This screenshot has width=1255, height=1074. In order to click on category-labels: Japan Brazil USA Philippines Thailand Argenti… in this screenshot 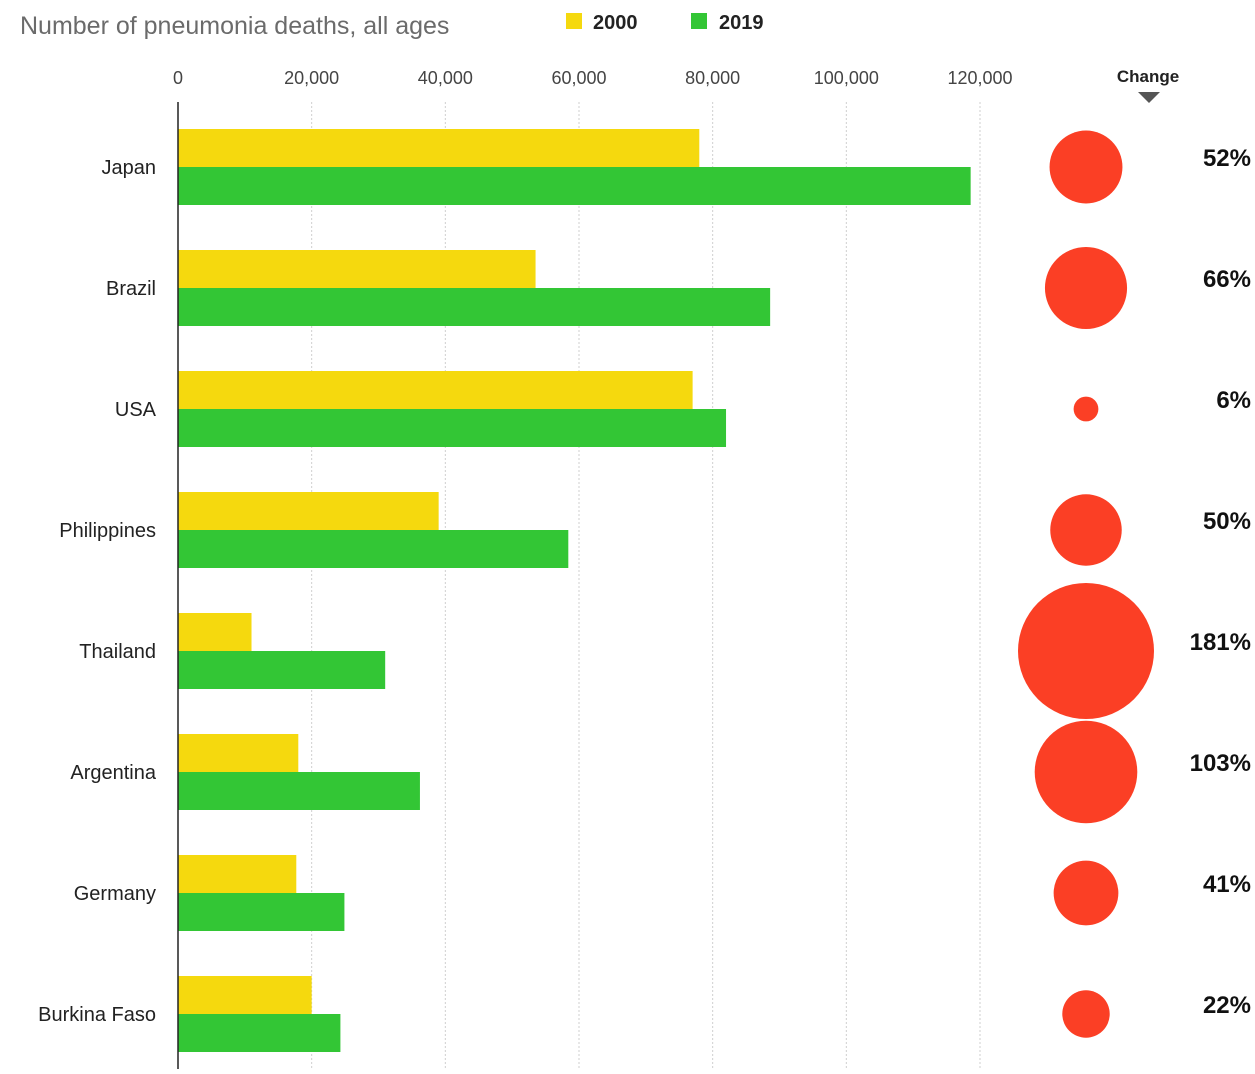, I will do `click(97, 591)`.